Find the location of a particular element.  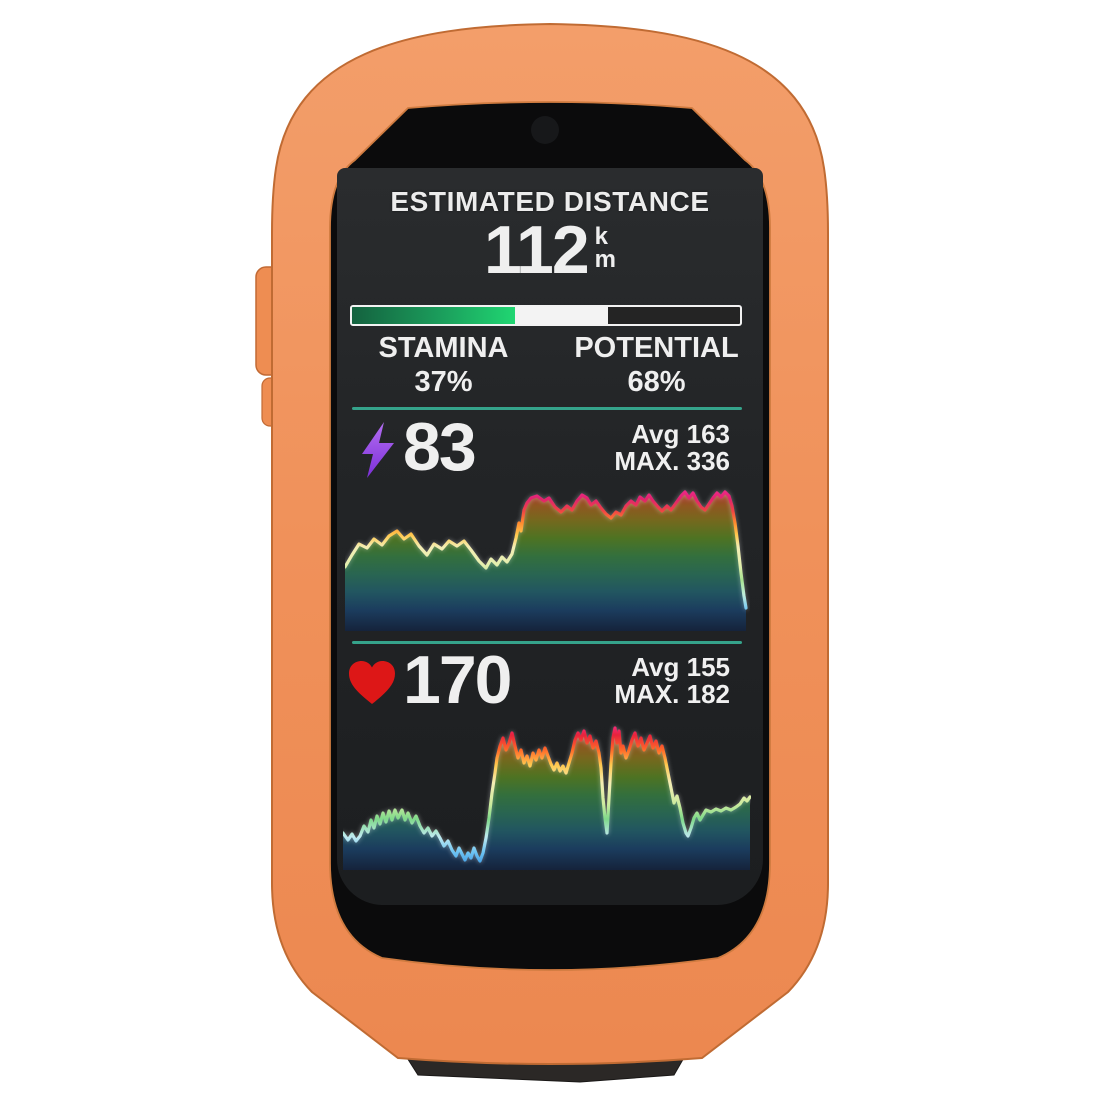

stamina-metrics-row: STAMINA 37% POTENTIAL 68% is located at coordinates (550, 365).